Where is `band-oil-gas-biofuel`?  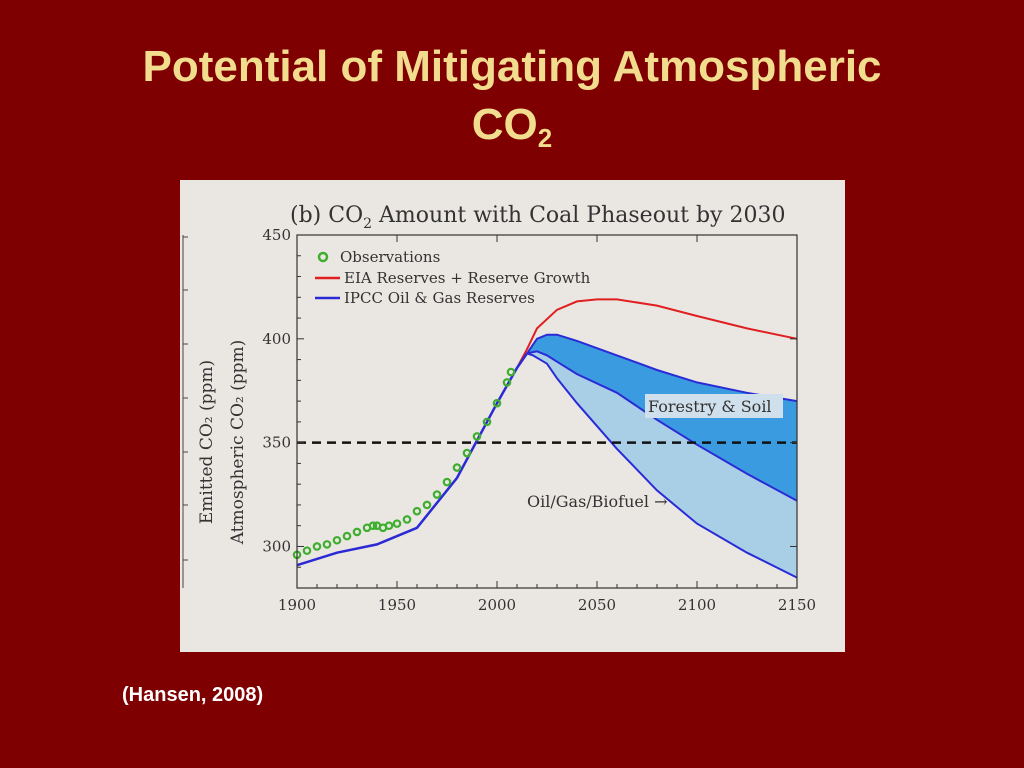 band-oil-gas-biofuel is located at coordinates (662, 464).